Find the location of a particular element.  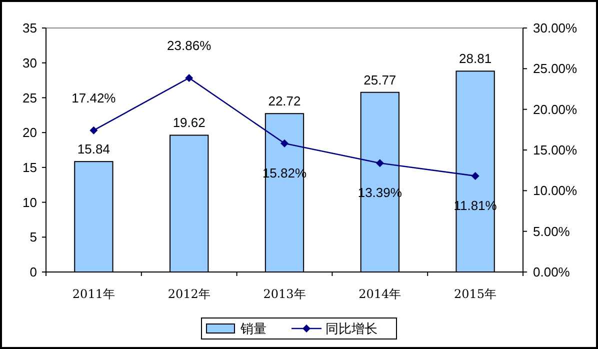

data-label: 22.72 is located at coordinates (284, 101).